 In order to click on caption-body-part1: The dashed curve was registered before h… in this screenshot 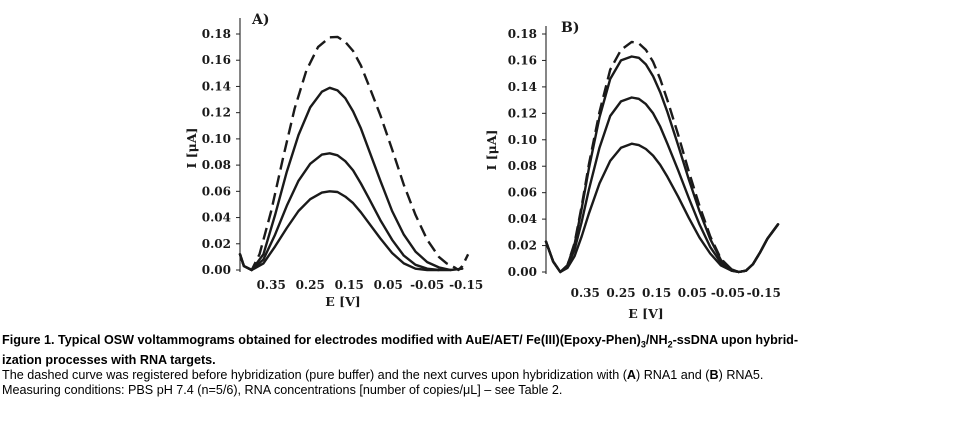, I will do `click(314, 374)`.